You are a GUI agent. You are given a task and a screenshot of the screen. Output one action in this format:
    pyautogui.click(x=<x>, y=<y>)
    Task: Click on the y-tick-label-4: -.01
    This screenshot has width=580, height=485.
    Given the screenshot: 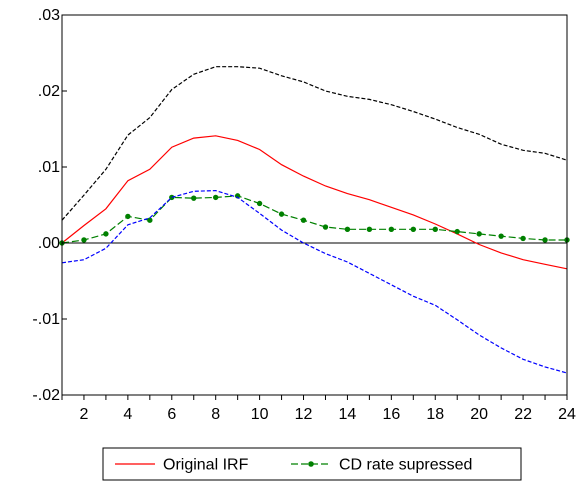 What is the action you would take?
    pyautogui.click(x=46, y=319)
    